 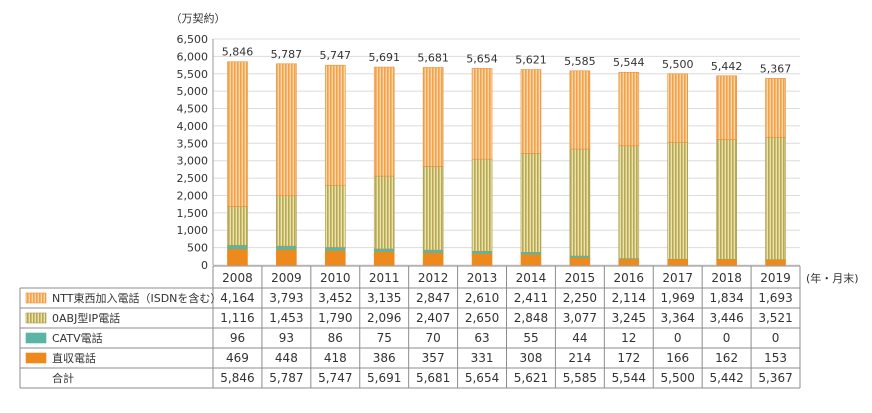 What do you see at coordinates (678, 64) in the screenshot?
I see `total-label: 5,500` at bounding box center [678, 64].